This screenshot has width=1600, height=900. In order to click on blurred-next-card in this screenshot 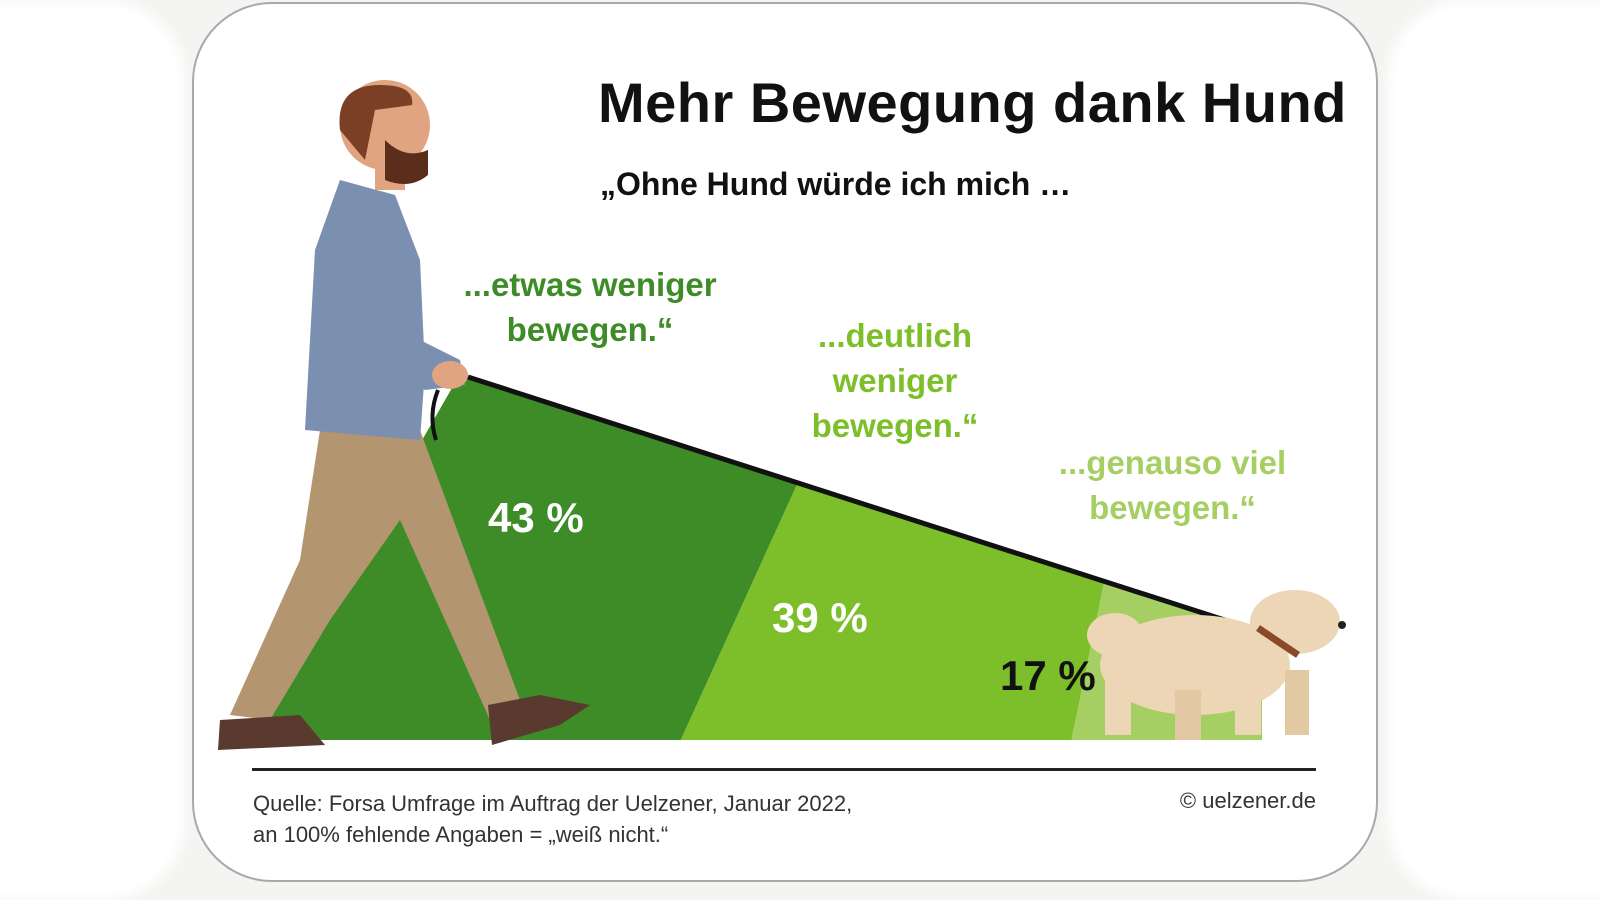, I will do `click(1494, 450)`.